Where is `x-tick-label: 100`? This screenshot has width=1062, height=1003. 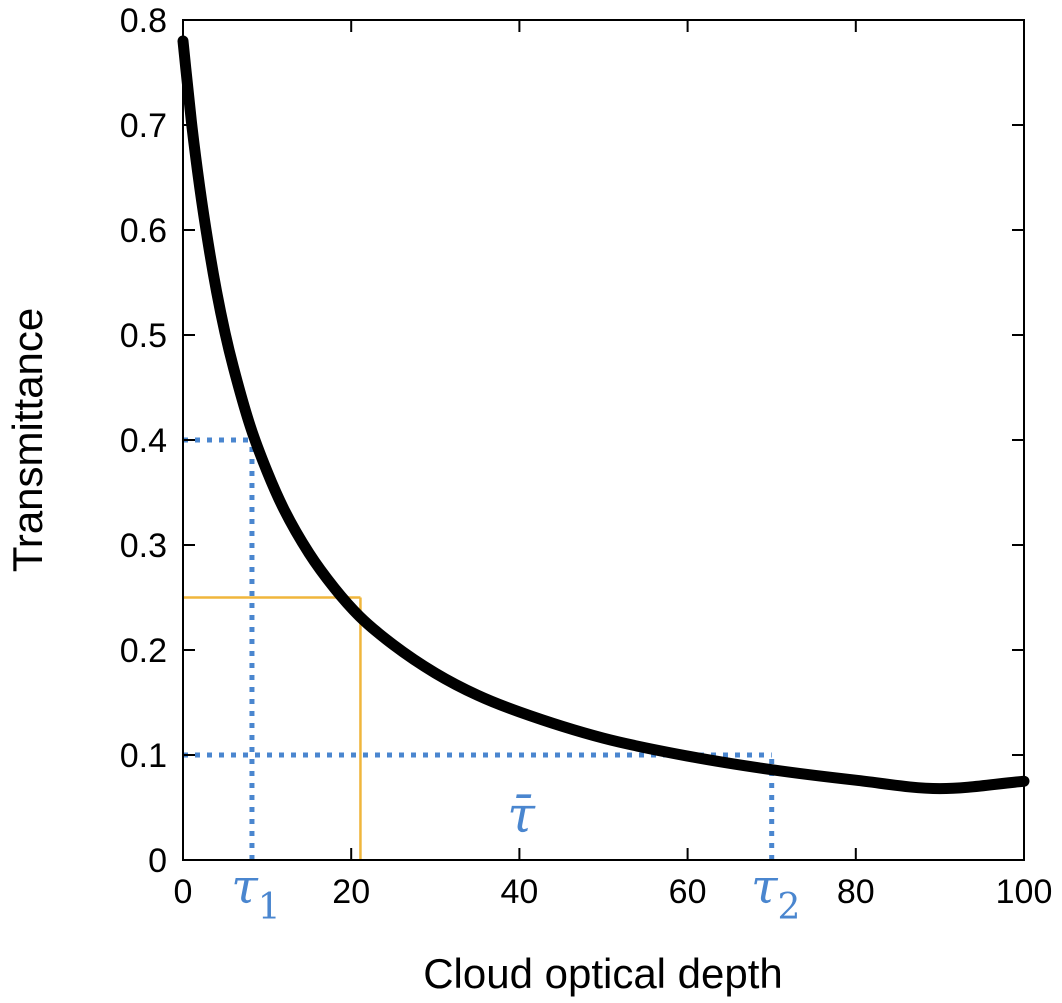
x-tick-label: 100 is located at coordinates (1024, 892).